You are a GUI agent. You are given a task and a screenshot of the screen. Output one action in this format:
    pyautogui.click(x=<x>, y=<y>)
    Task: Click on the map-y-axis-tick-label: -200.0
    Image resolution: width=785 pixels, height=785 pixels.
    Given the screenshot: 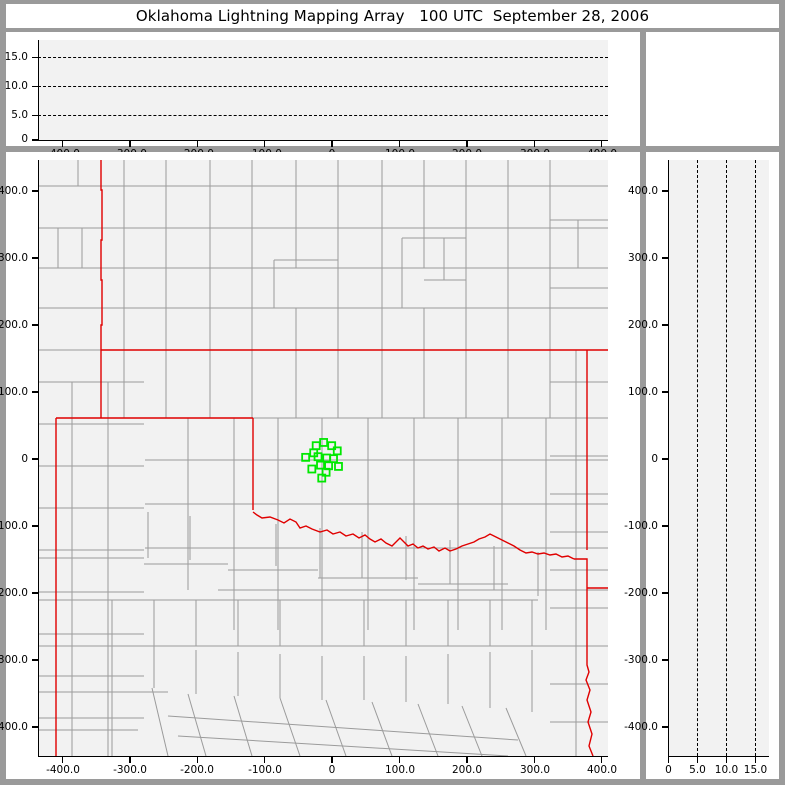 What is the action you would take?
    pyautogui.click(x=14, y=593)
    